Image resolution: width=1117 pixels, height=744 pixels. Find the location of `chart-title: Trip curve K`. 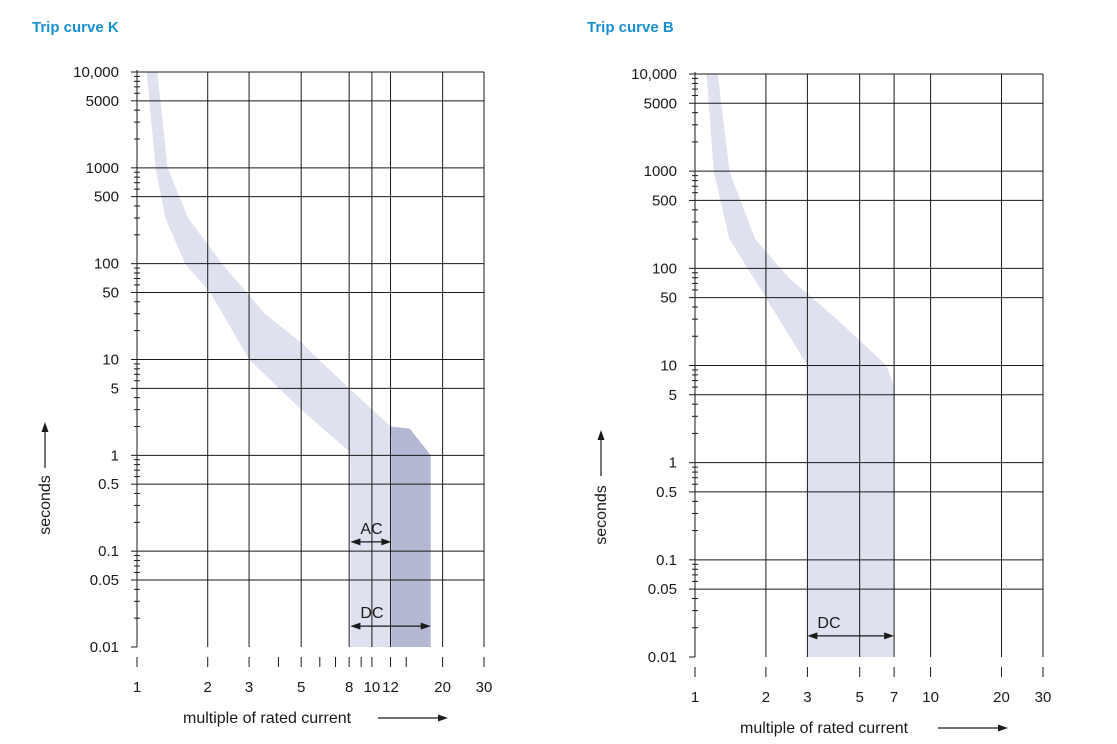

chart-title: Trip curve K is located at coordinates (75, 27).